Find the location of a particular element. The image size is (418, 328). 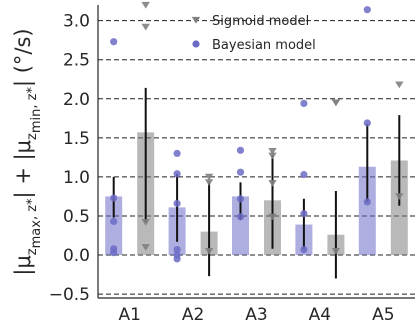

legend: Sigmoid model Bayesian model is located at coordinates (253, 33).